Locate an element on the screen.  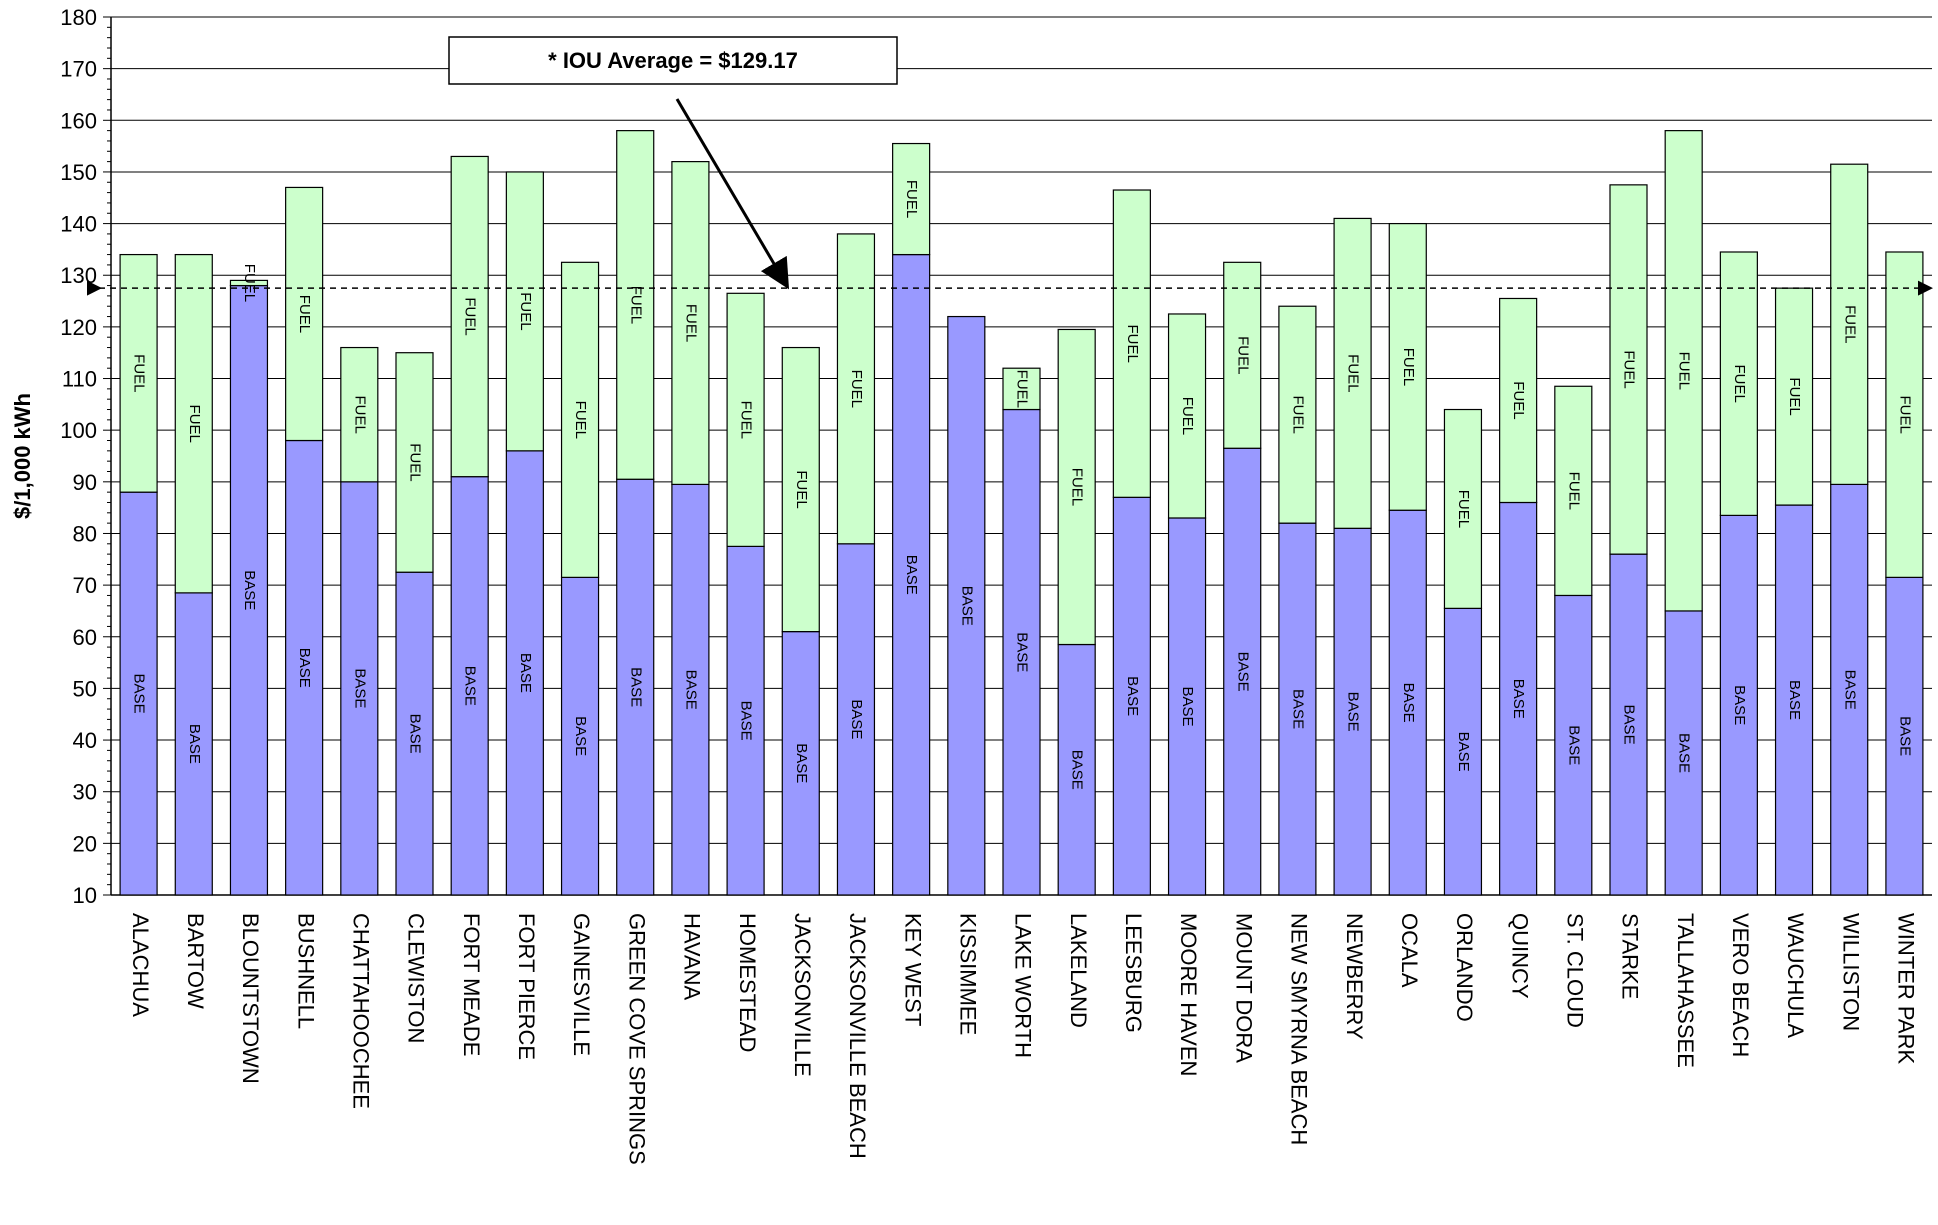
y-tick-label: 40 is located at coordinates (85, 740).